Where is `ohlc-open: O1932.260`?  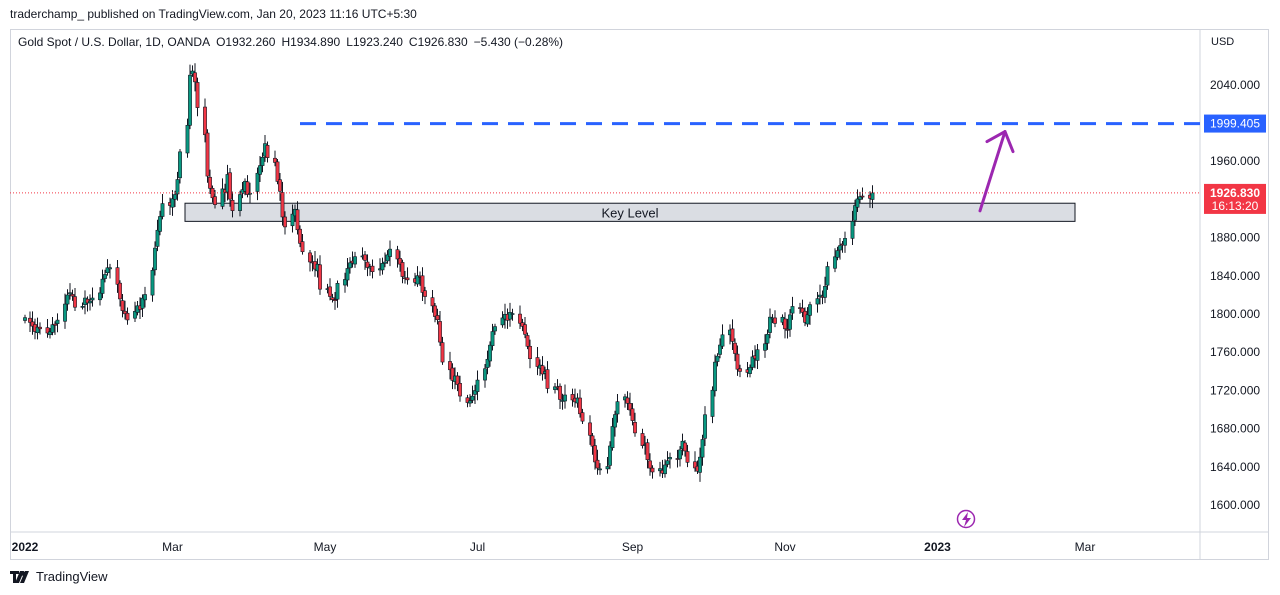 ohlc-open: O1932.260 is located at coordinates (246, 42).